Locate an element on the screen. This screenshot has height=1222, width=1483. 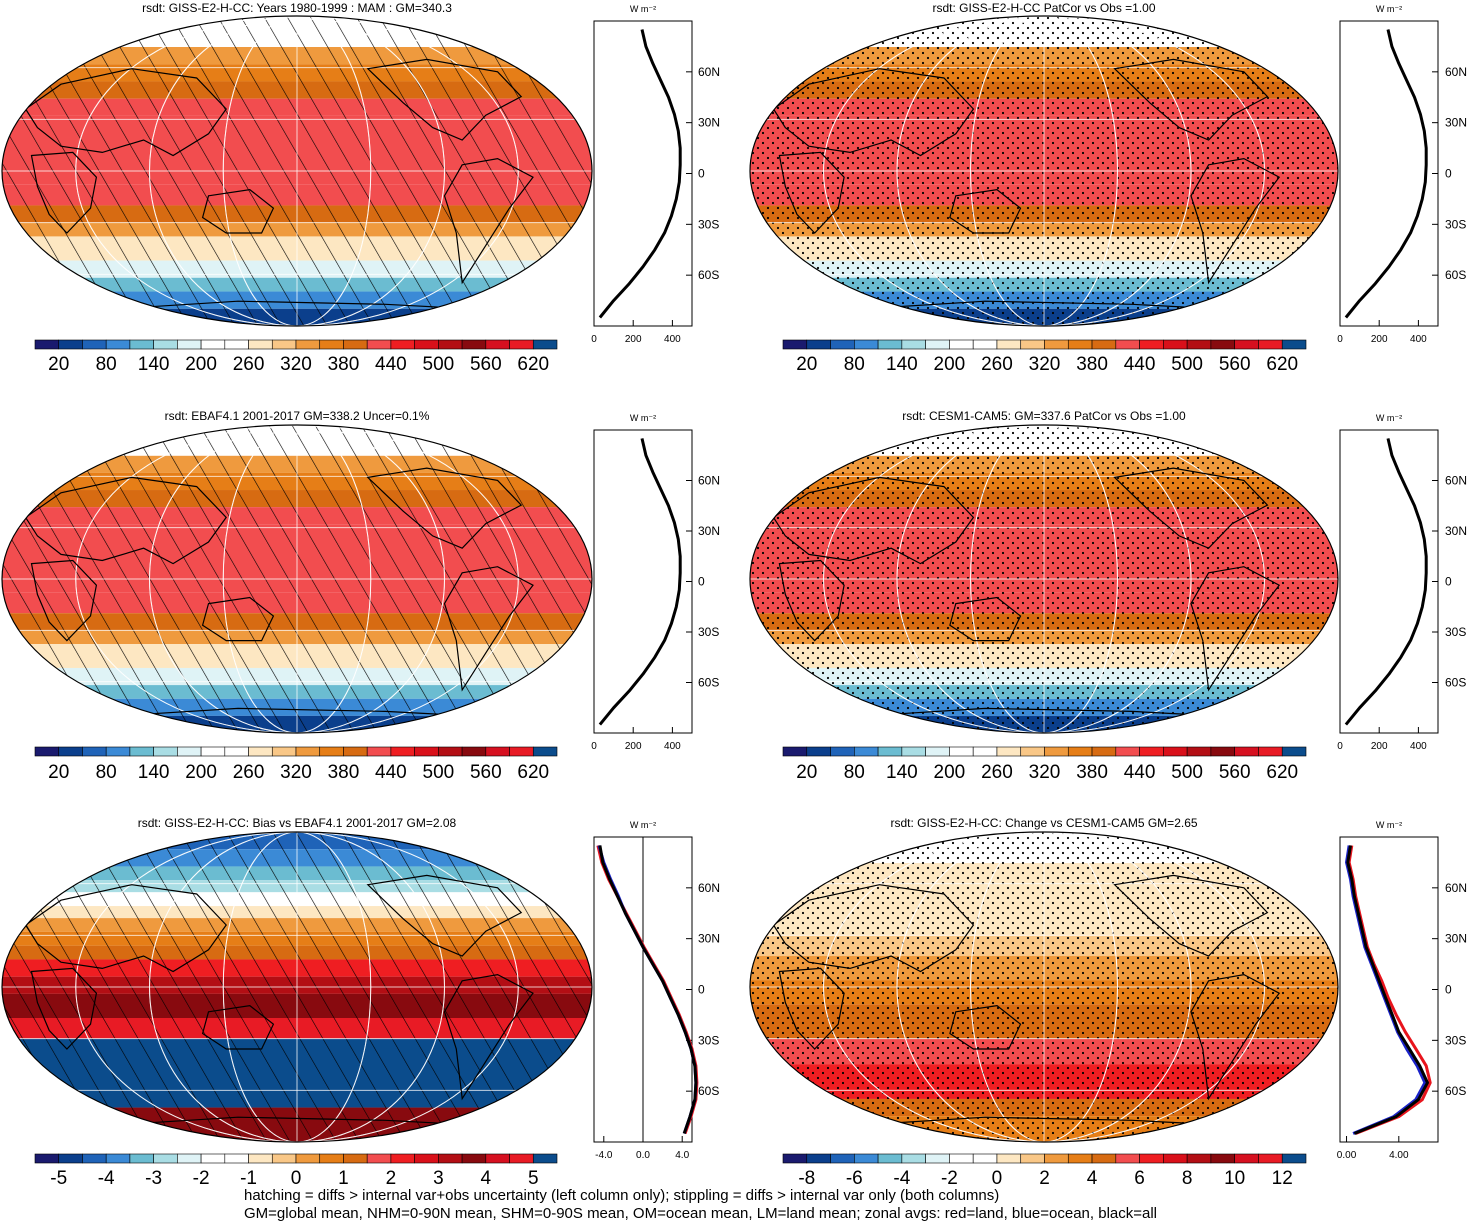
colorbar-tick-label: 560 is located at coordinates (1235, 364).